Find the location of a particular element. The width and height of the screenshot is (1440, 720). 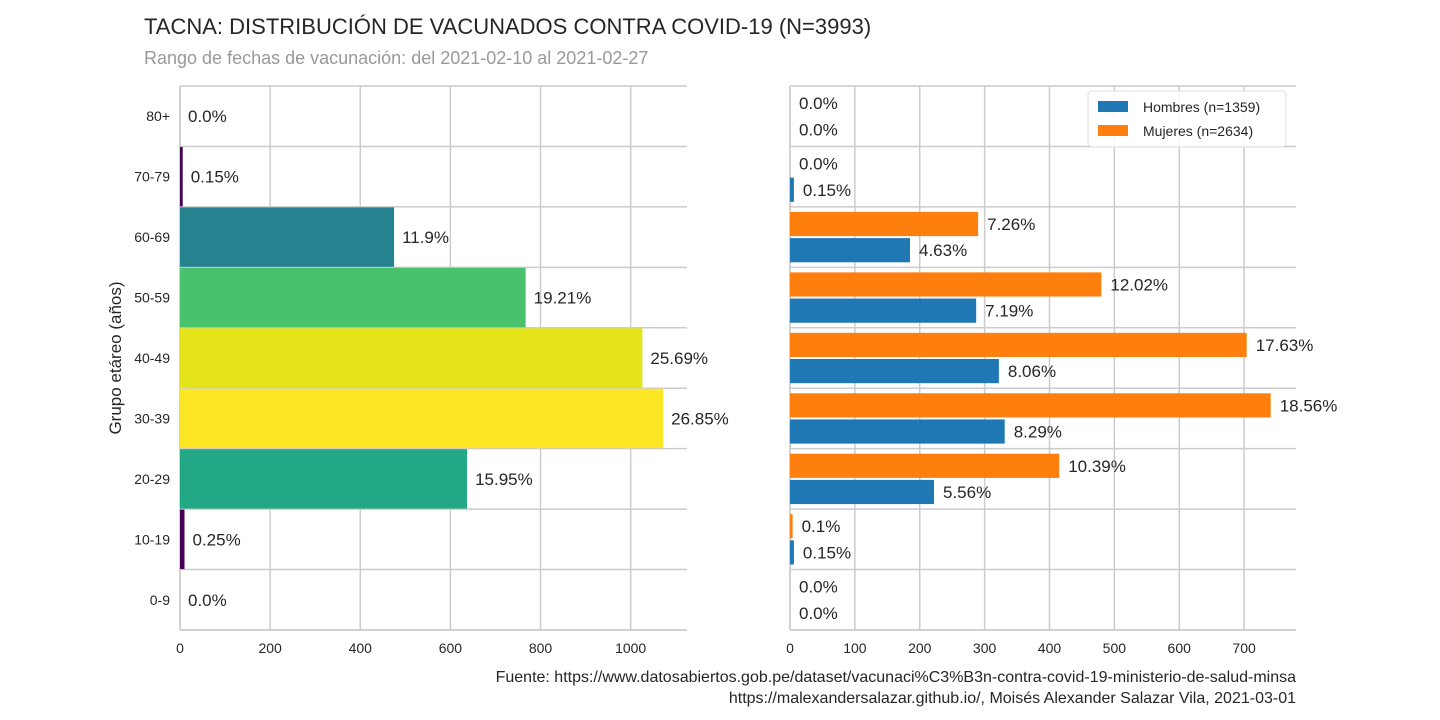

data-label: 12.02% is located at coordinates (1139, 284).